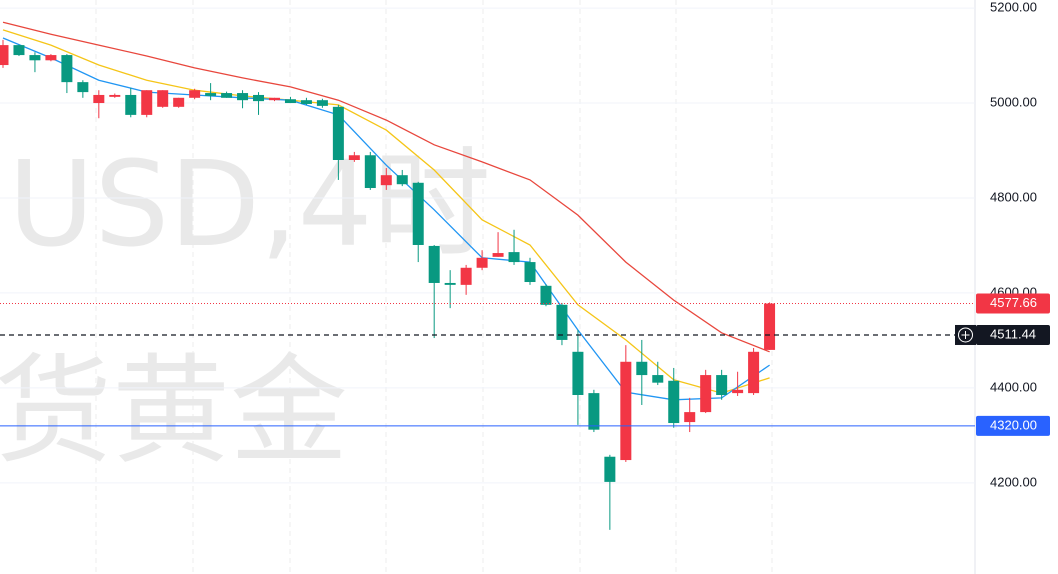 The image size is (1058, 574). Describe the element at coordinates (1013, 386) in the screenshot. I see `y-tick-label: 4400.00` at that location.